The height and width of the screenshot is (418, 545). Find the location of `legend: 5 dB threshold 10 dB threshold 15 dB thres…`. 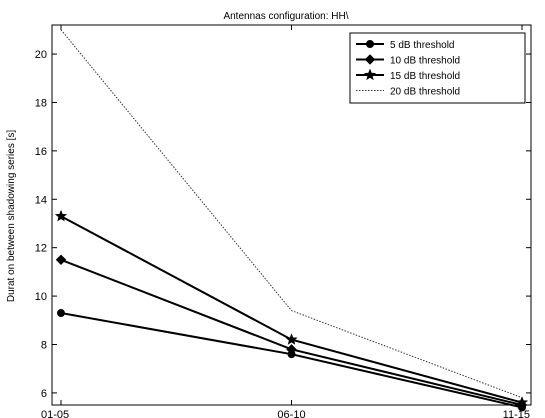

legend: 5 dB threshold 10 dB threshold 15 dB thres… is located at coordinates (437, 68).